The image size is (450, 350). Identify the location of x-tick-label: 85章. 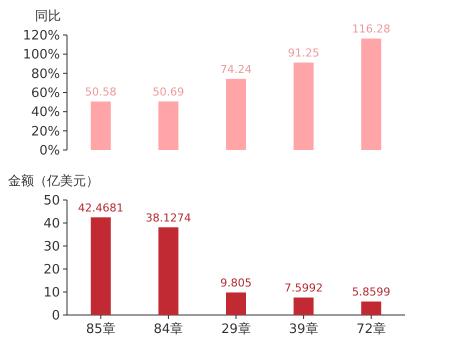
(101, 329).